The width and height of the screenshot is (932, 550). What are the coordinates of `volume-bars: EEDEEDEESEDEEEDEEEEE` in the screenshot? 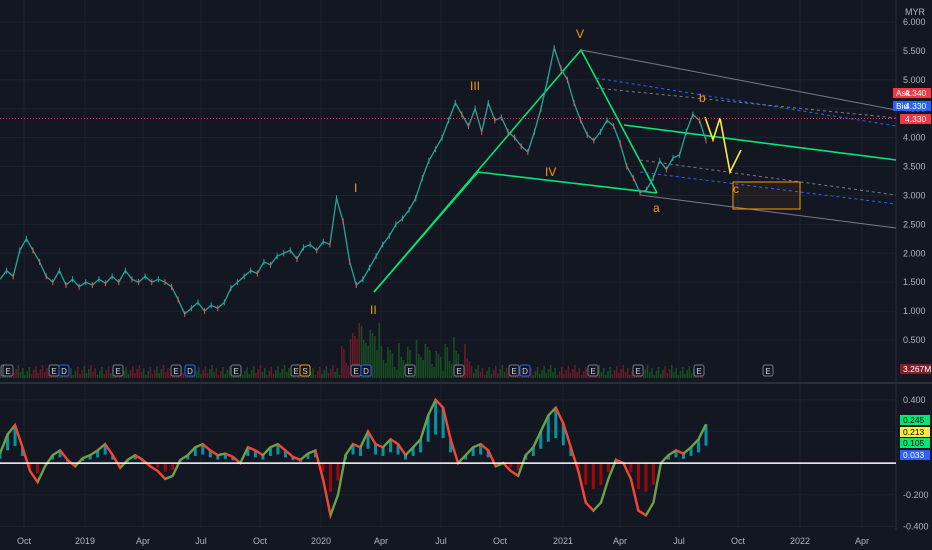 It's located at (387, 350).